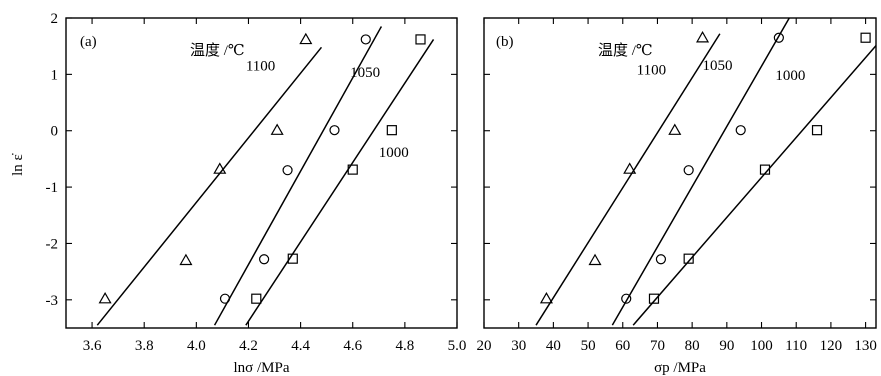 The height and width of the screenshot is (376, 881). What do you see at coordinates (622, 346) in the screenshot?
I see `x-tick-label: 60` at bounding box center [622, 346].